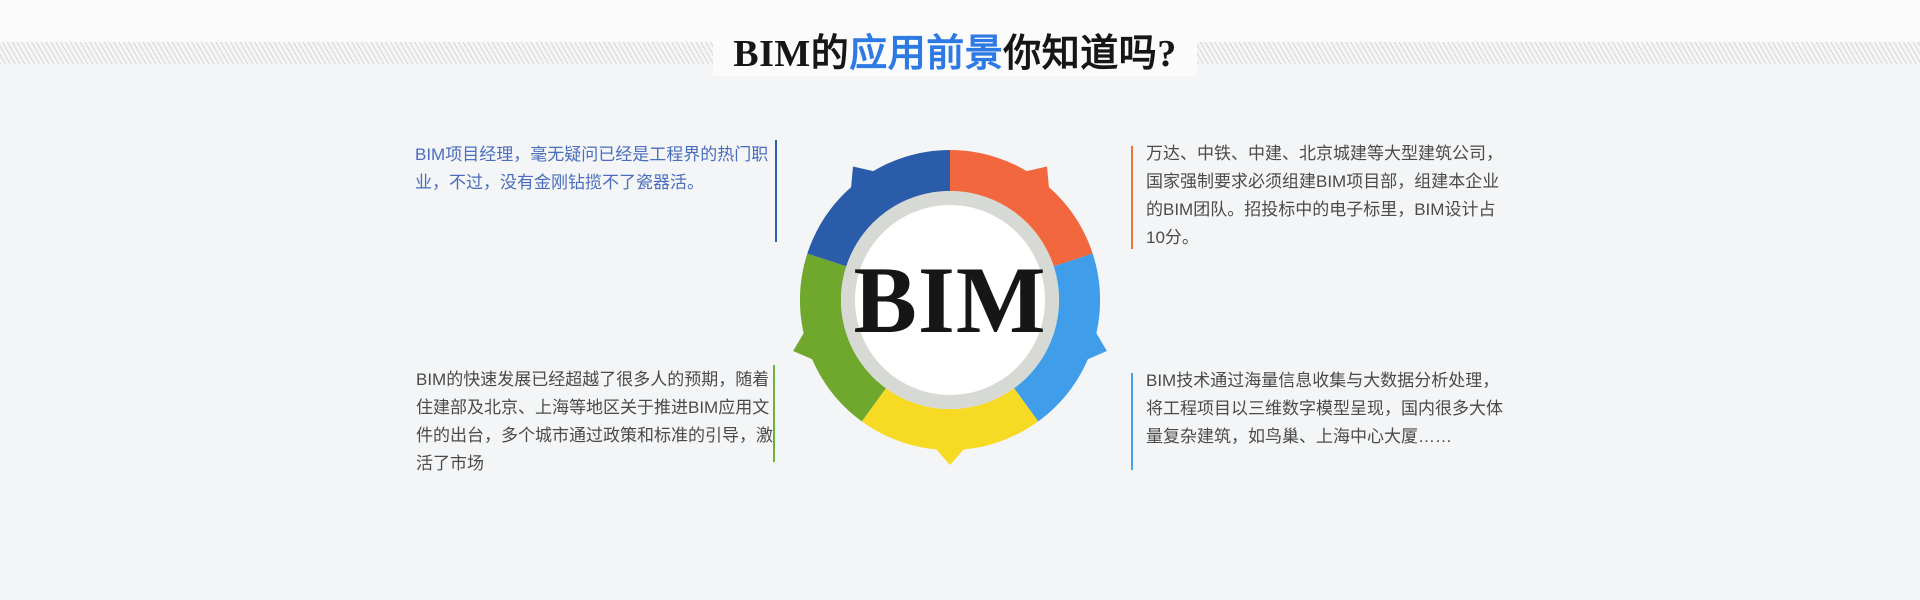 Image resolution: width=1920 pixels, height=600 pixels. Describe the element at coordinates (450, 463) in the screenshot. I see `callout-line: 活了市场` at that location.